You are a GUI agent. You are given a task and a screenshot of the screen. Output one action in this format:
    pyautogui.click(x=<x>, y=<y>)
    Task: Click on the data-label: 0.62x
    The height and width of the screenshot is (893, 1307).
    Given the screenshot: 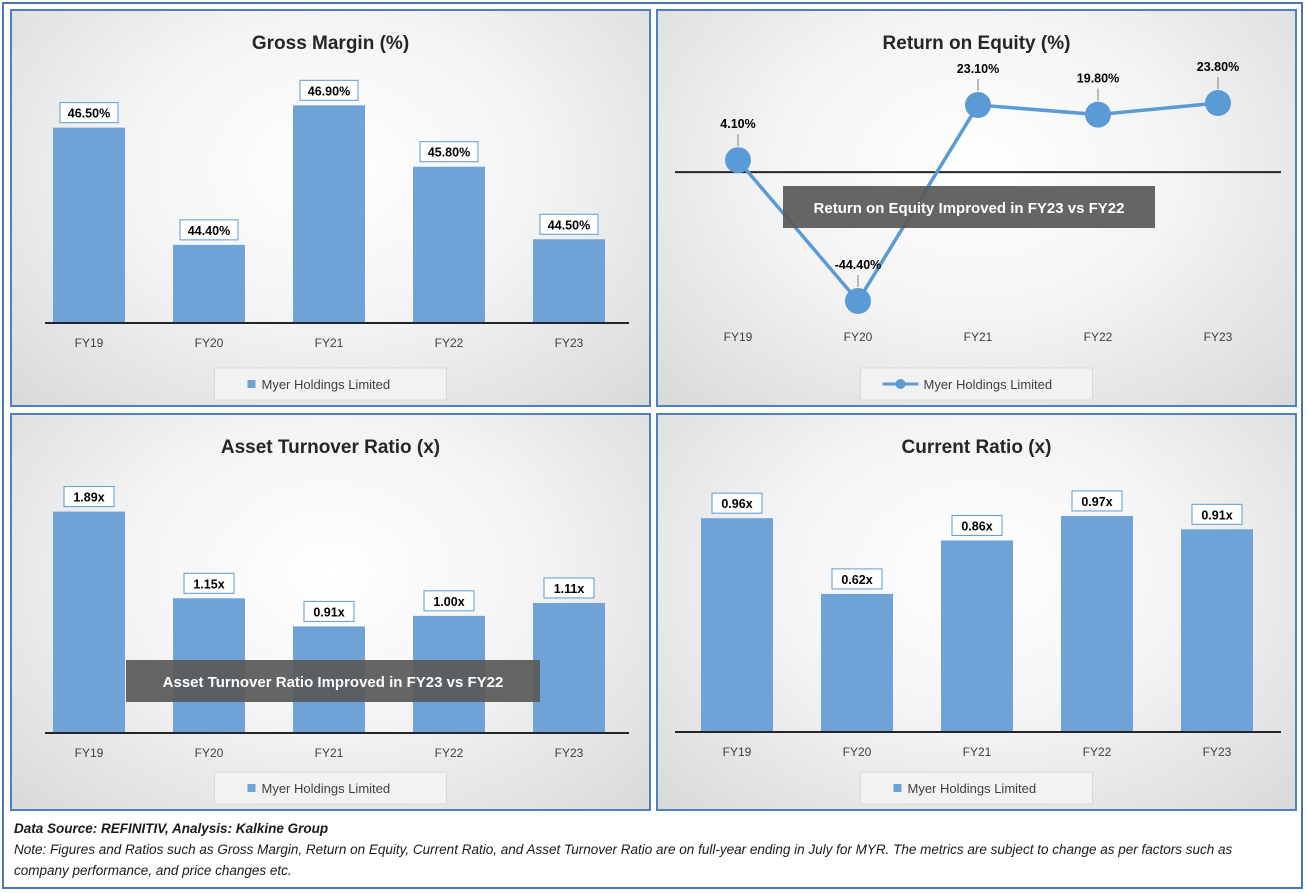 What is the action you would take?
    pyautogui.click(x=856, y=580)
    